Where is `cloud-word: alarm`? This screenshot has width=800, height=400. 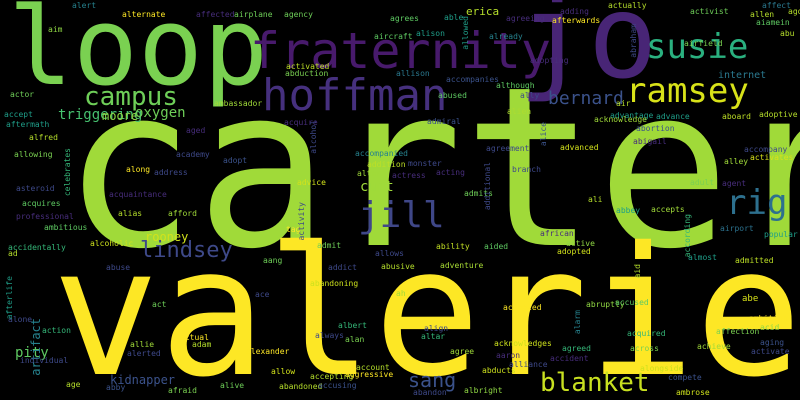
cloud-word: alarm is located at coordinates (577, 322).